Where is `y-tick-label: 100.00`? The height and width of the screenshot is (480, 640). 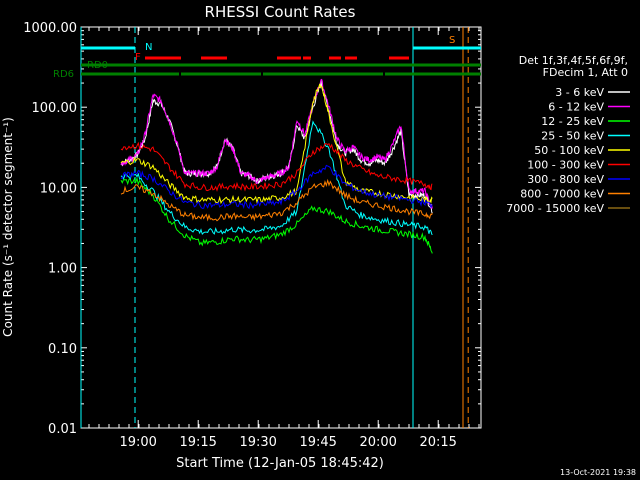
y-tick-label: 100.00 is located at coordinates (55, 108).